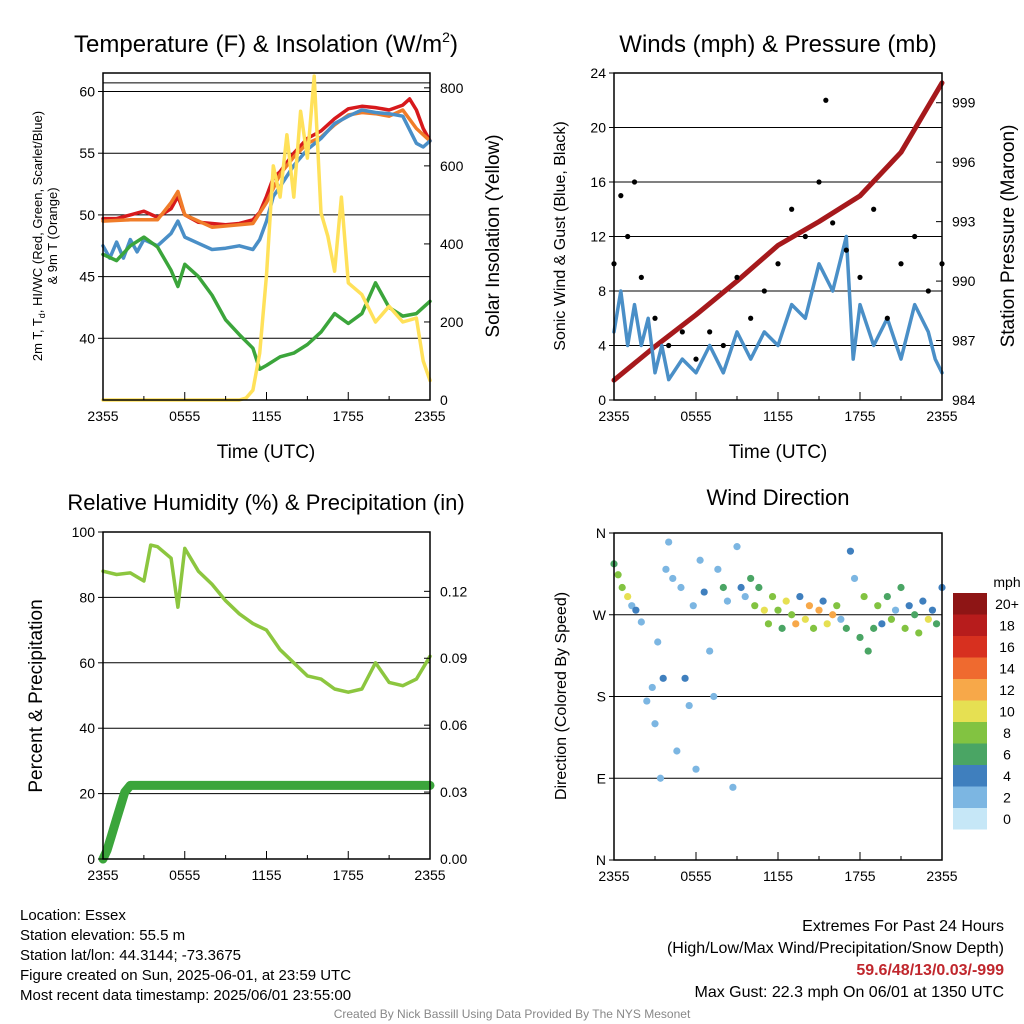 Image resolution: width=1024 pixels, height=1024 pixels. What do you see at coordinates (601, 778) in the screenshot?
I see `y-tick-label: E` at bounding box center [601, 778].